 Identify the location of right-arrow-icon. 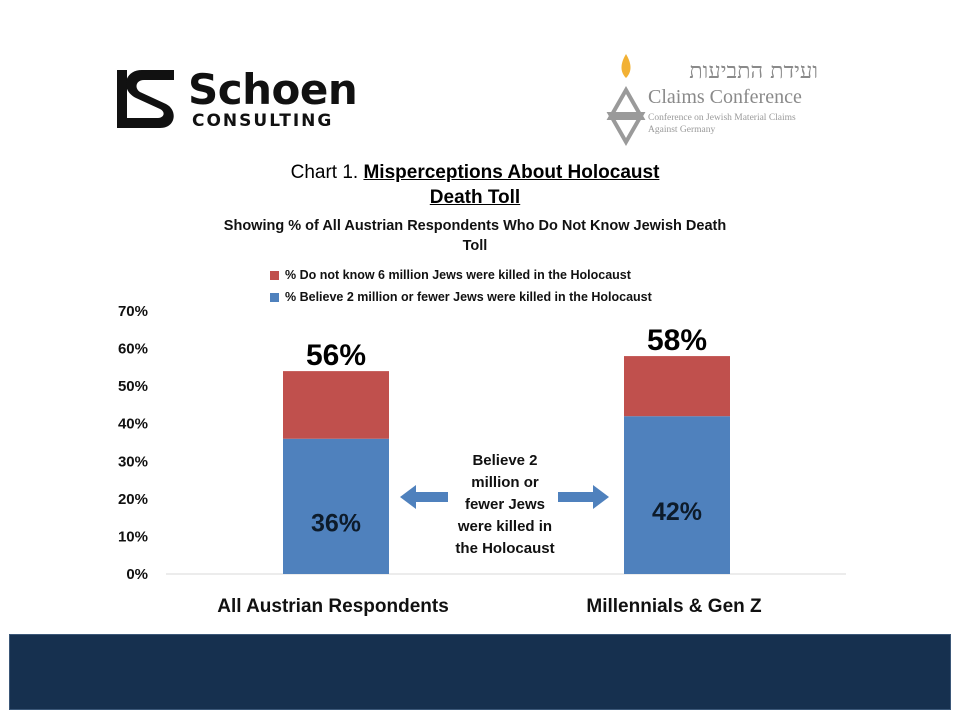
(583, 497).